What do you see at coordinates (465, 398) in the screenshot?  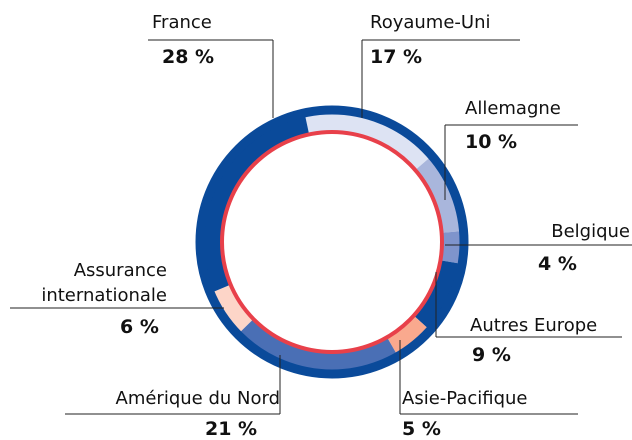 I see `category-label: Asie-Pacifique` at bounding box center [465, 398].